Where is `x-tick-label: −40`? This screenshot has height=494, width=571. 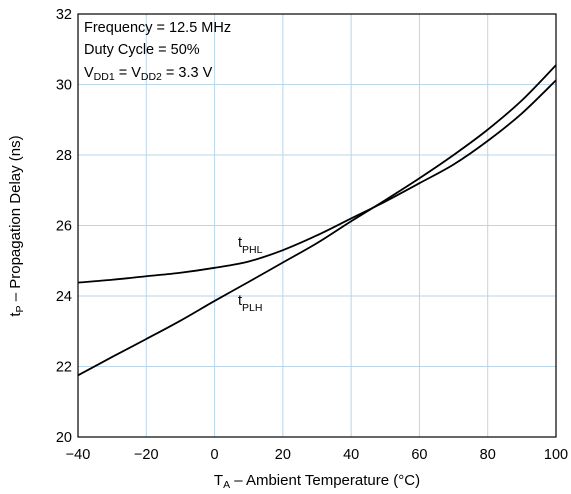 x-tick-label: −40 is located at coordinates (78, 455).